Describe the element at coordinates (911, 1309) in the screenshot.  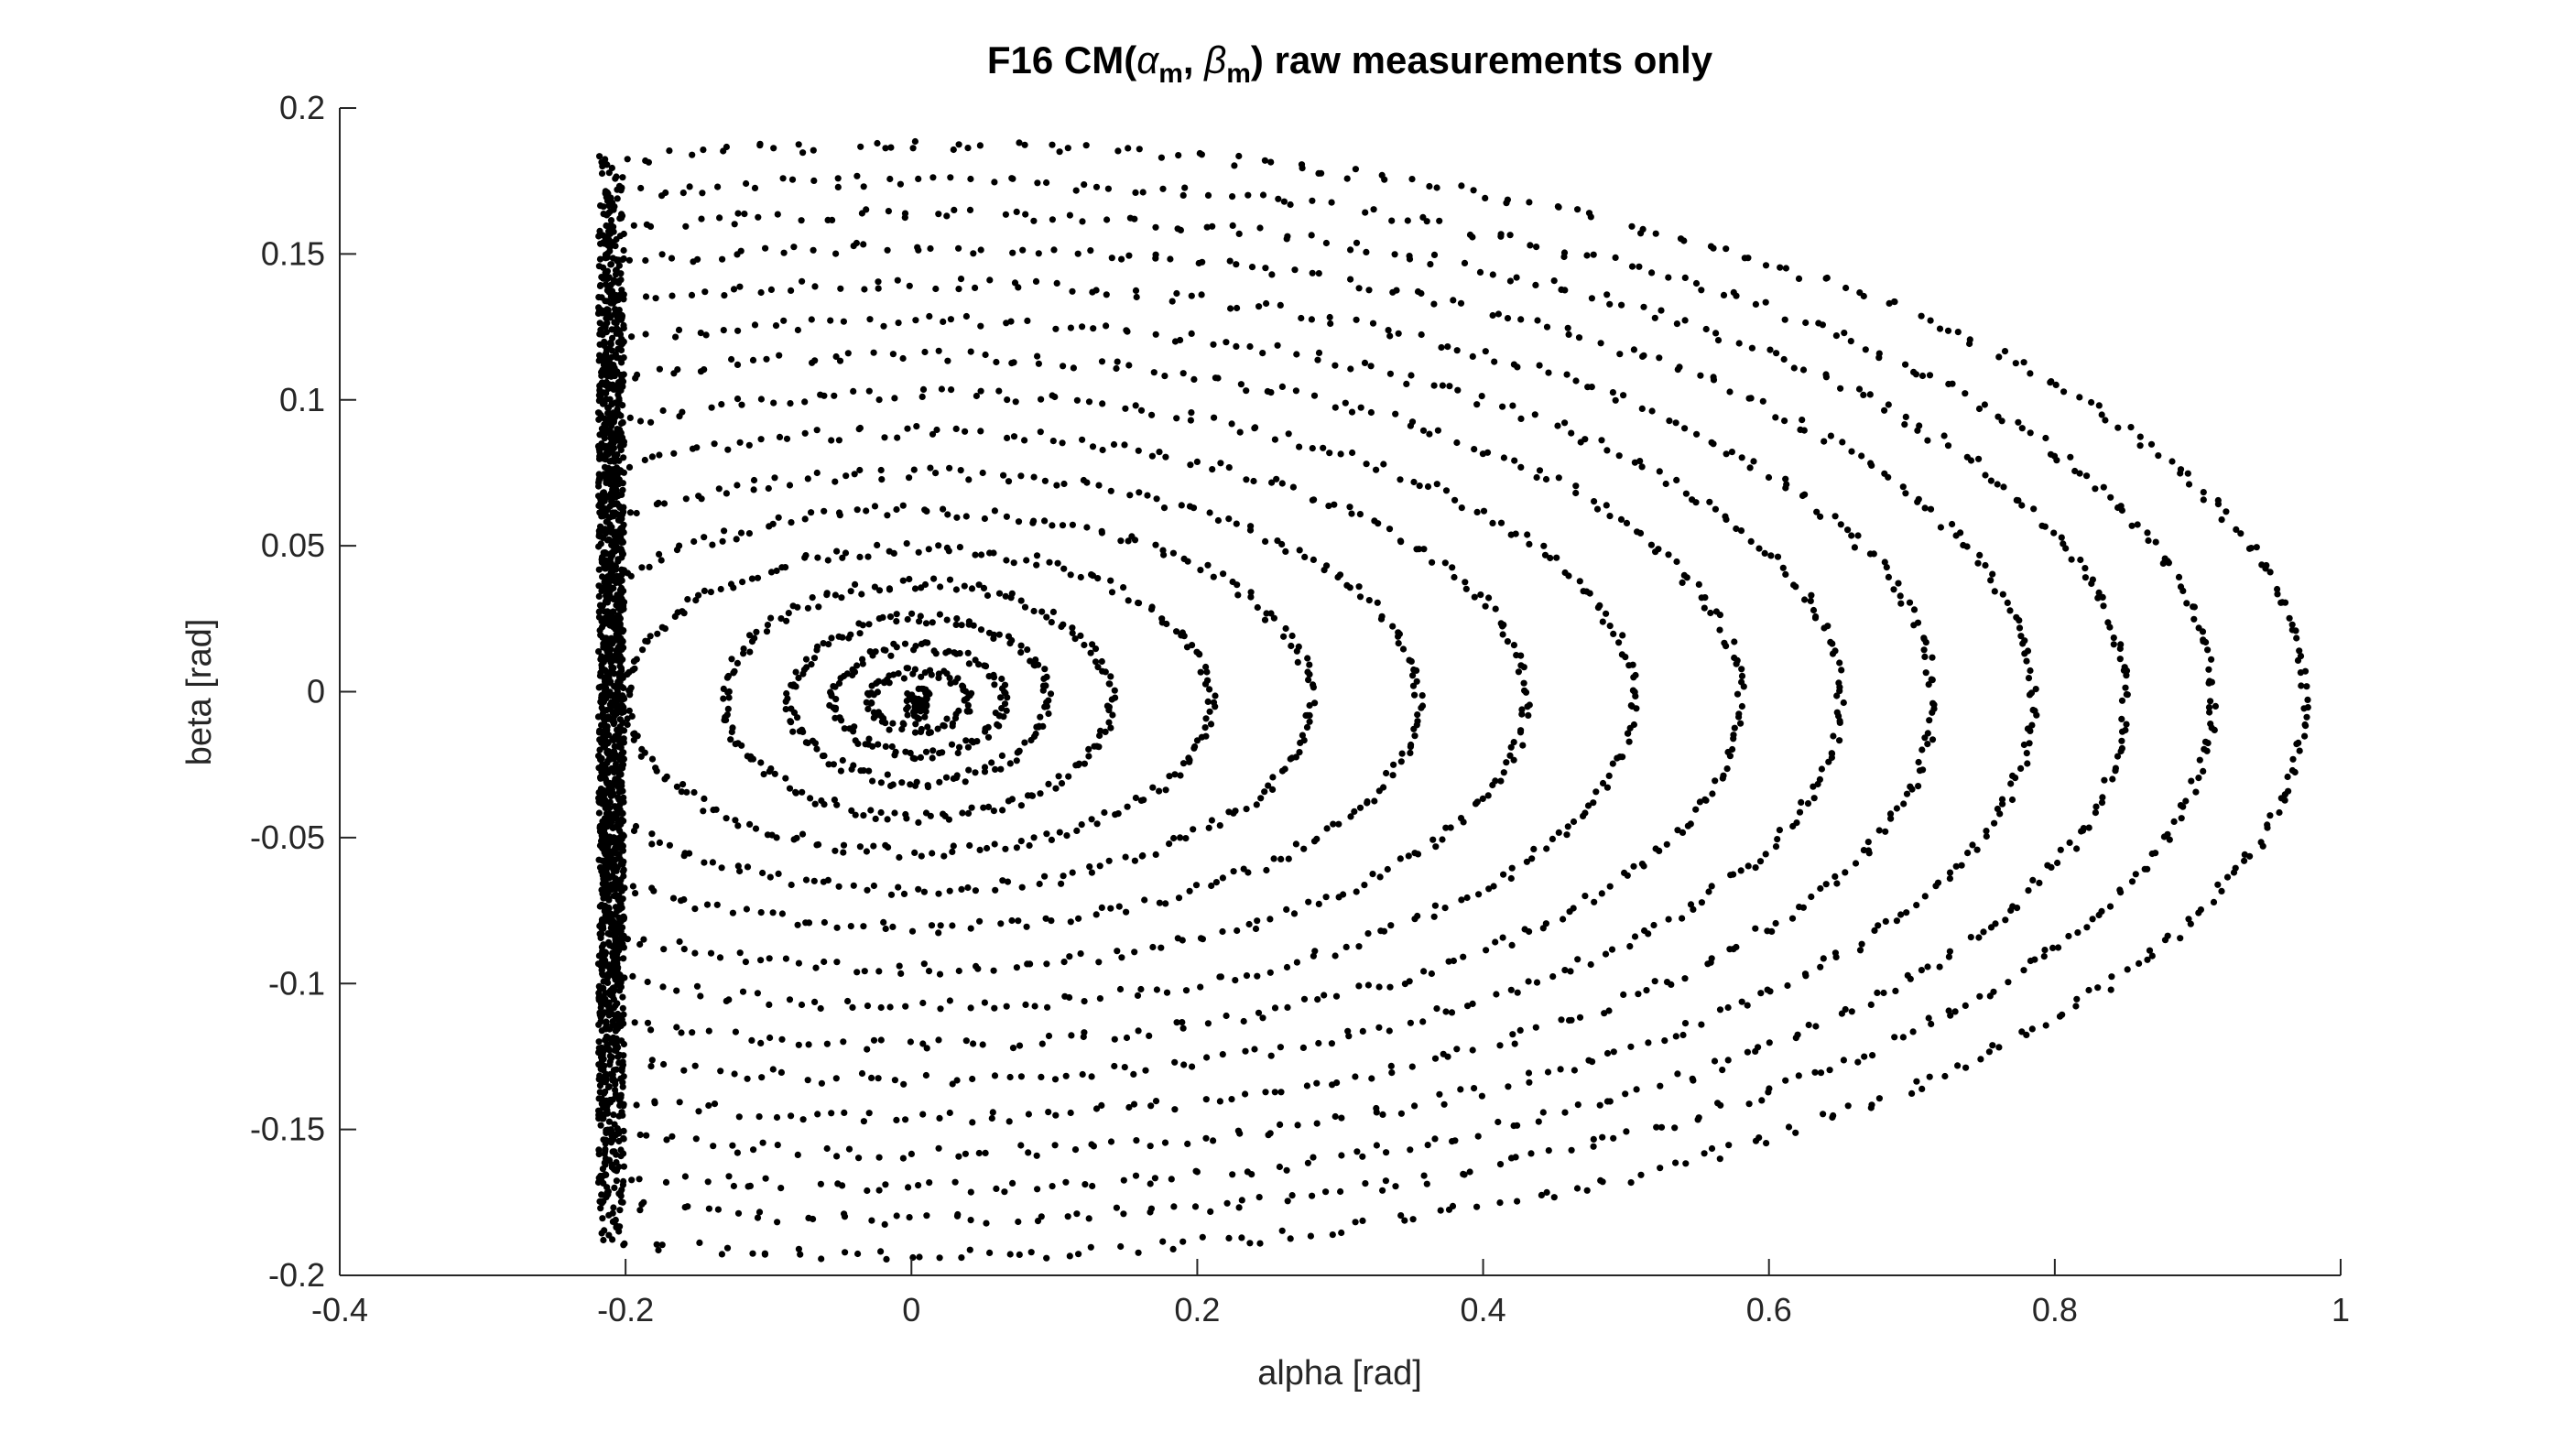
I see `x-tick-label: 0` at that location.